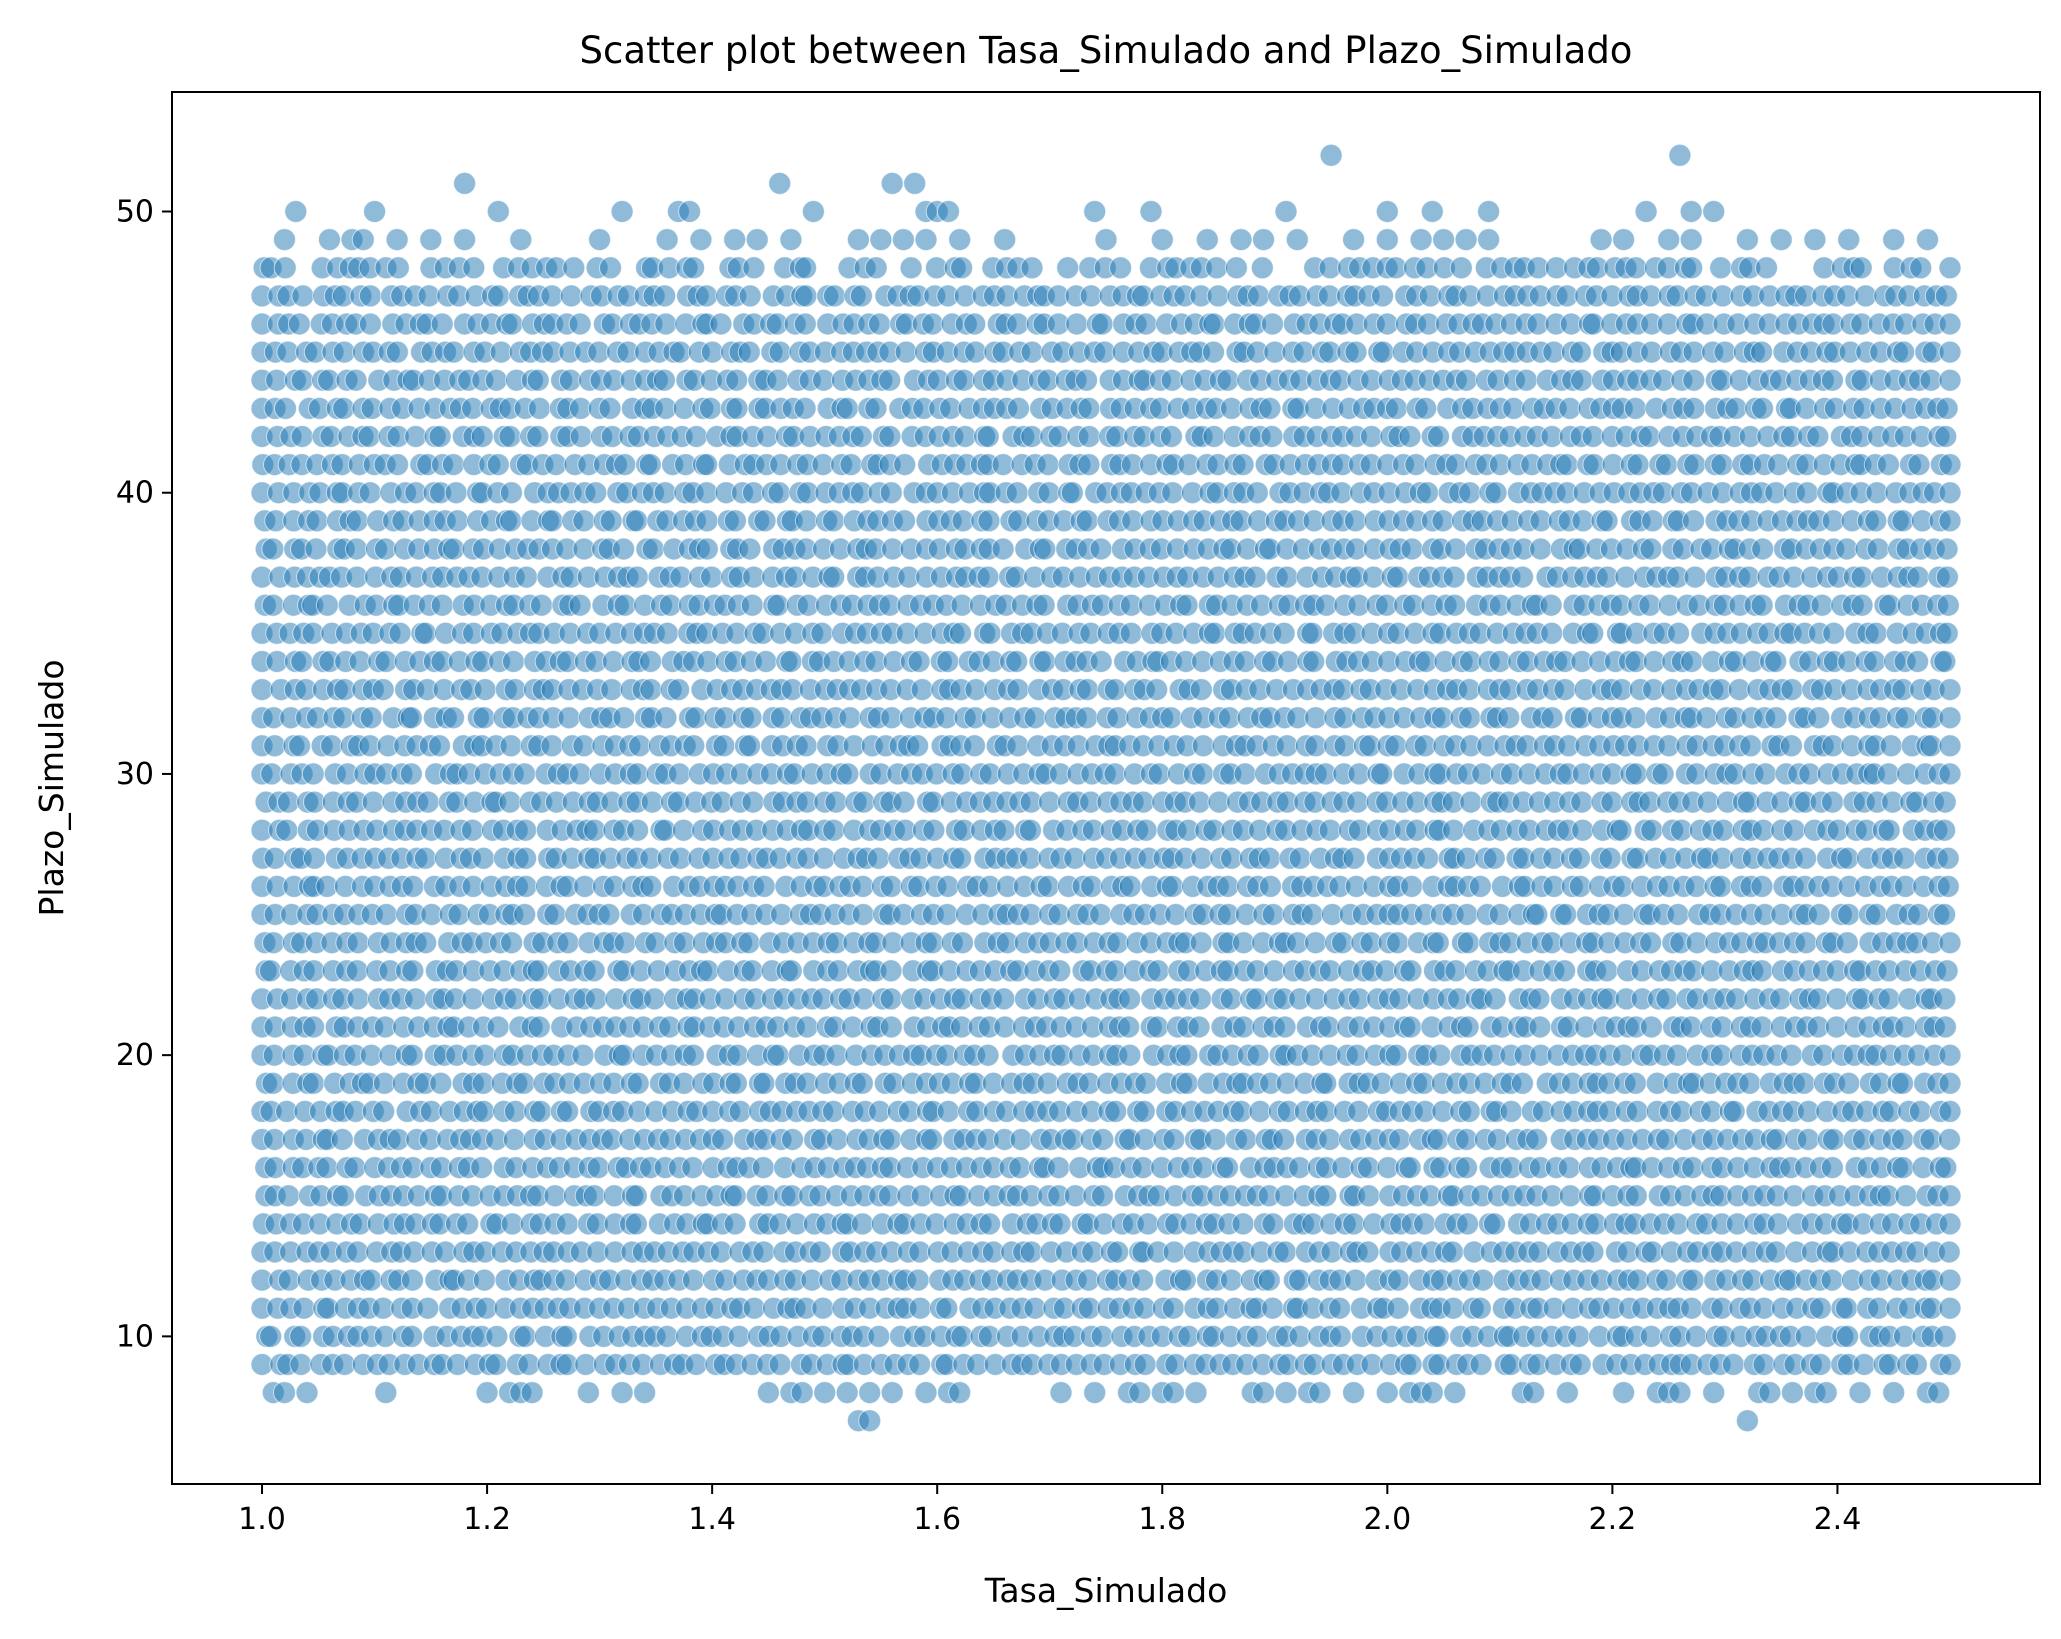 The image size is (2061, 1639). I want to click on x-tick-label: 1.8, so click(1162, 1519).